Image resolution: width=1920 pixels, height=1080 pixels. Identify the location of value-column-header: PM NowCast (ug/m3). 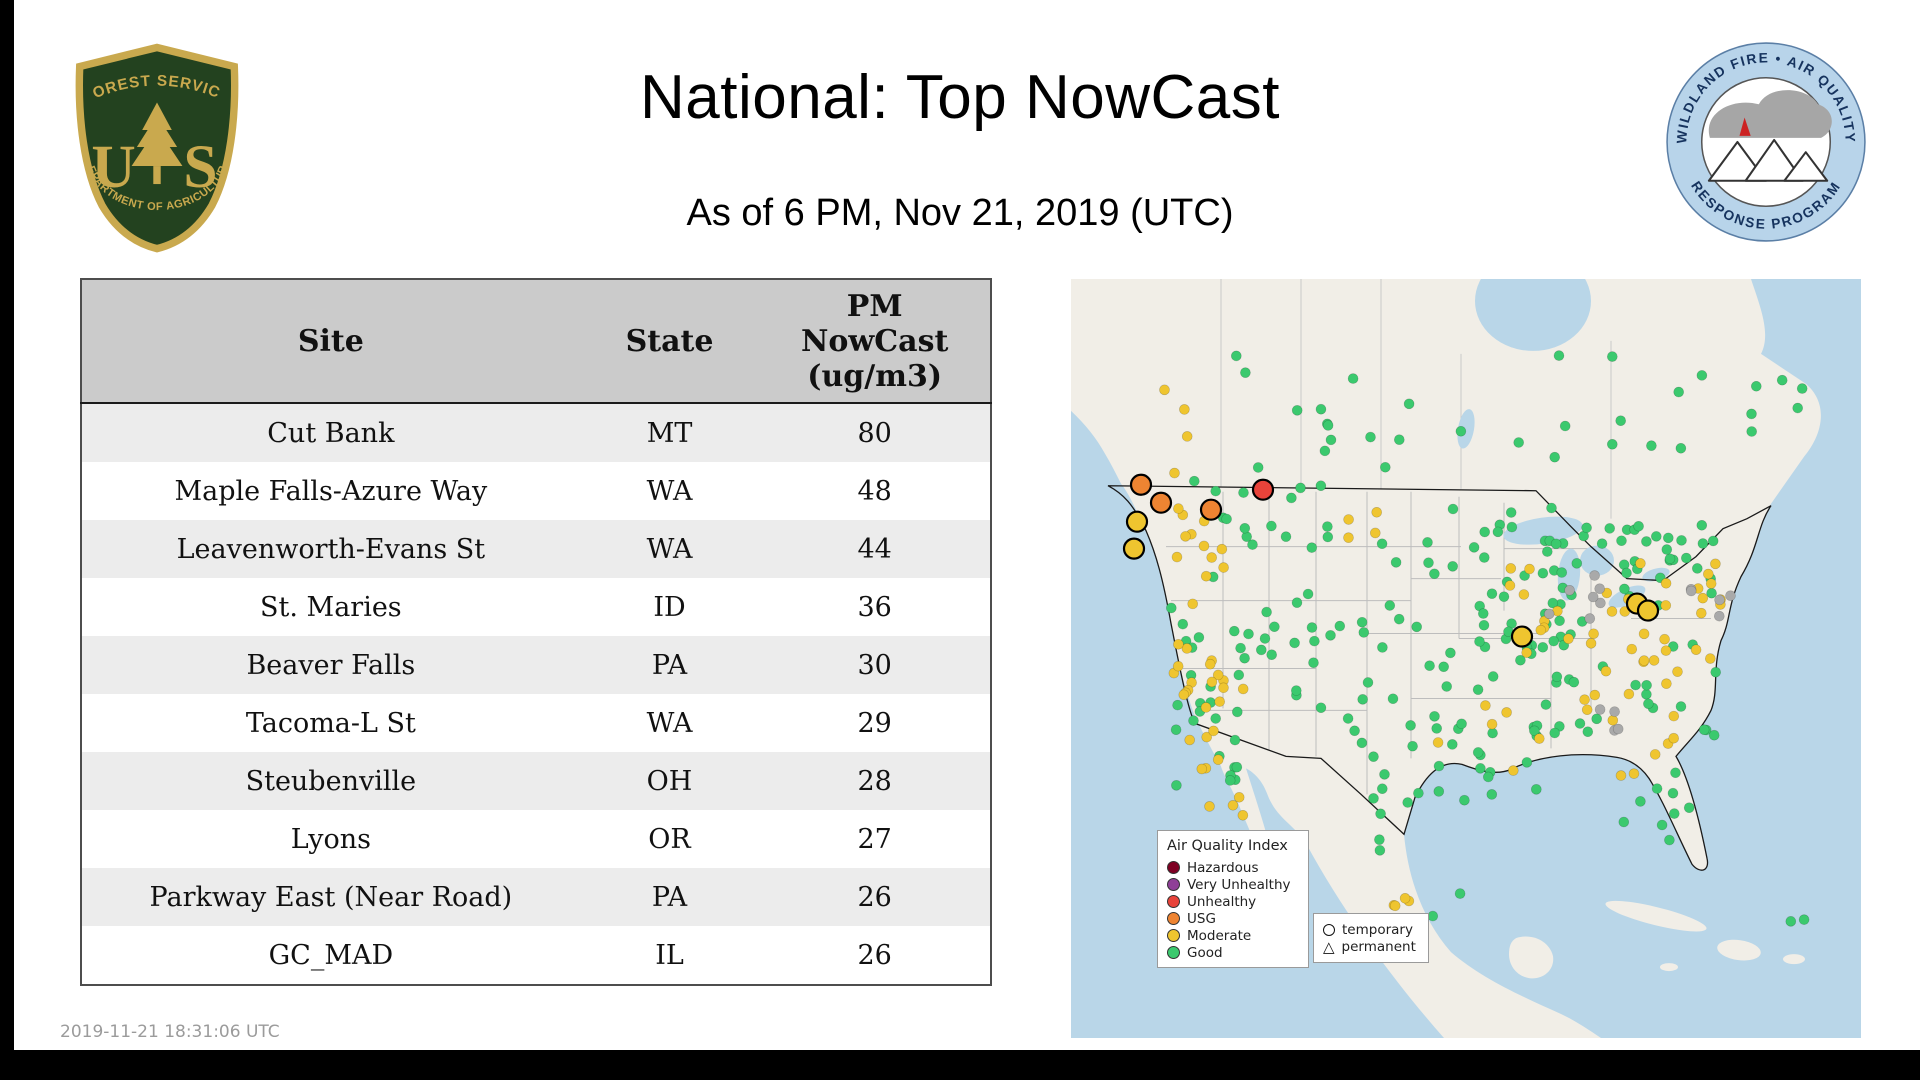
(875, 341).